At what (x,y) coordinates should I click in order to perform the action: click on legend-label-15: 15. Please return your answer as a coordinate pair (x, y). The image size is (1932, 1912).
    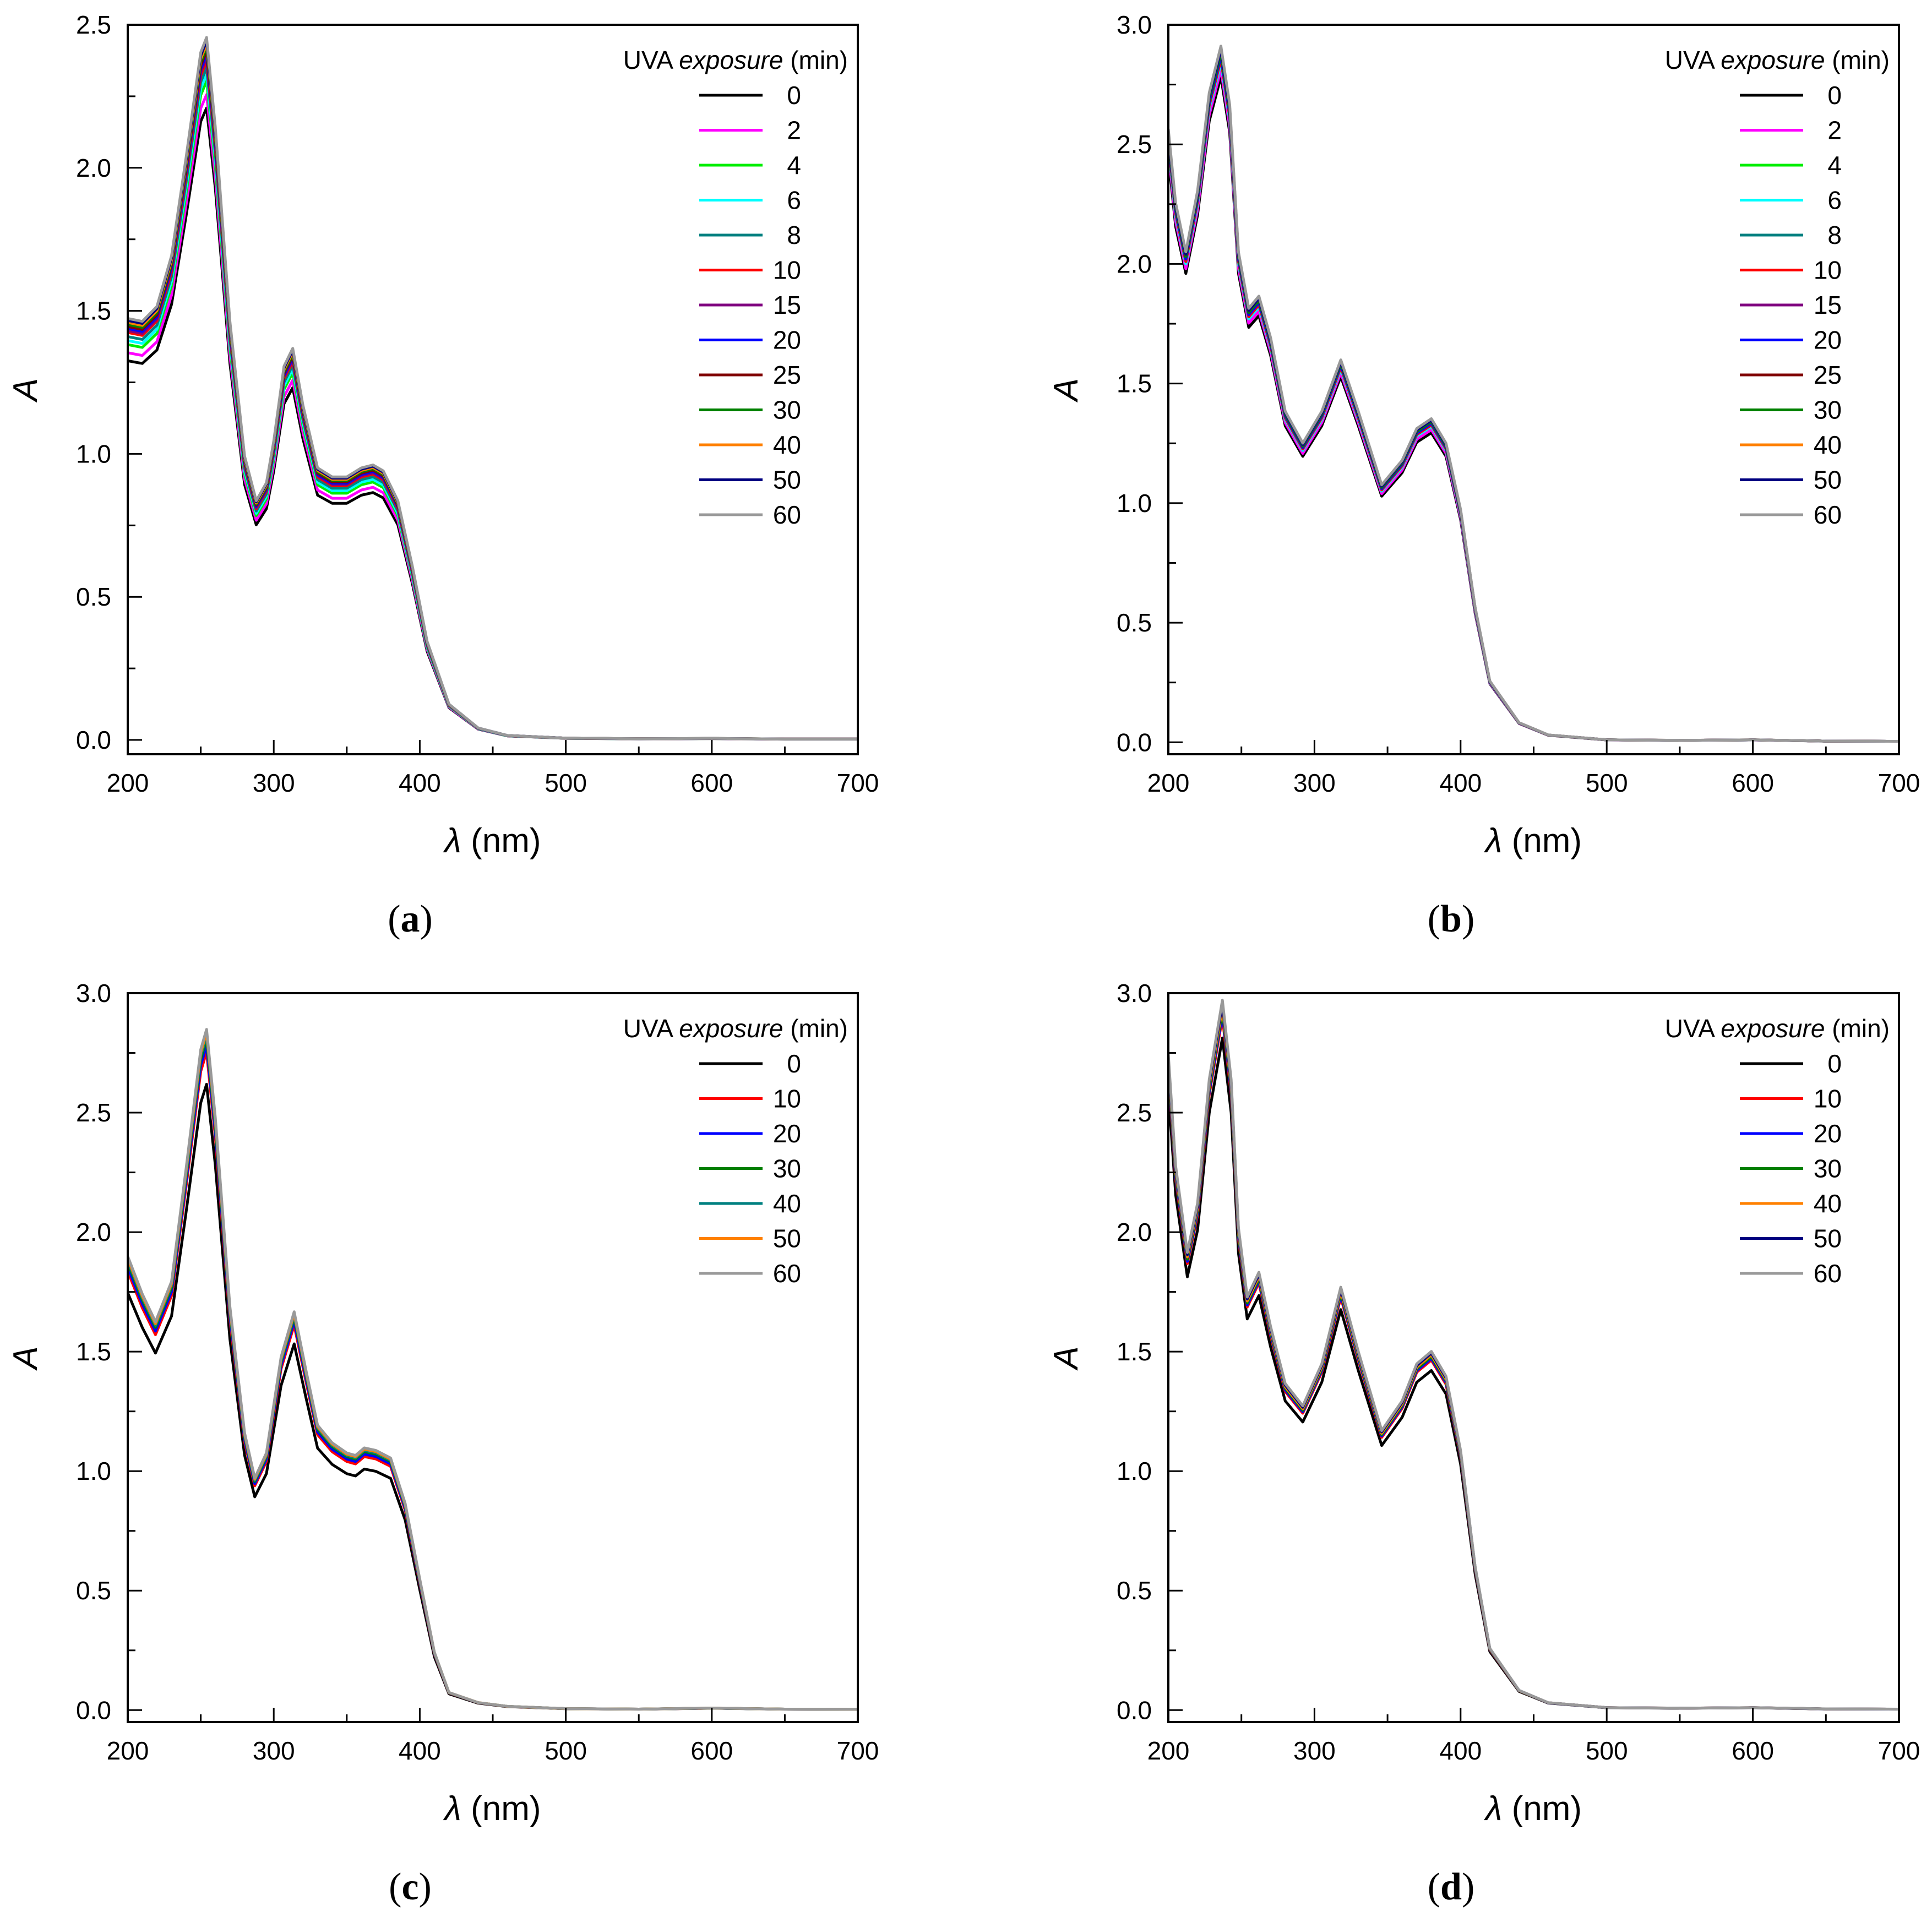
    Looking at the image, I should click on (1828, 305).